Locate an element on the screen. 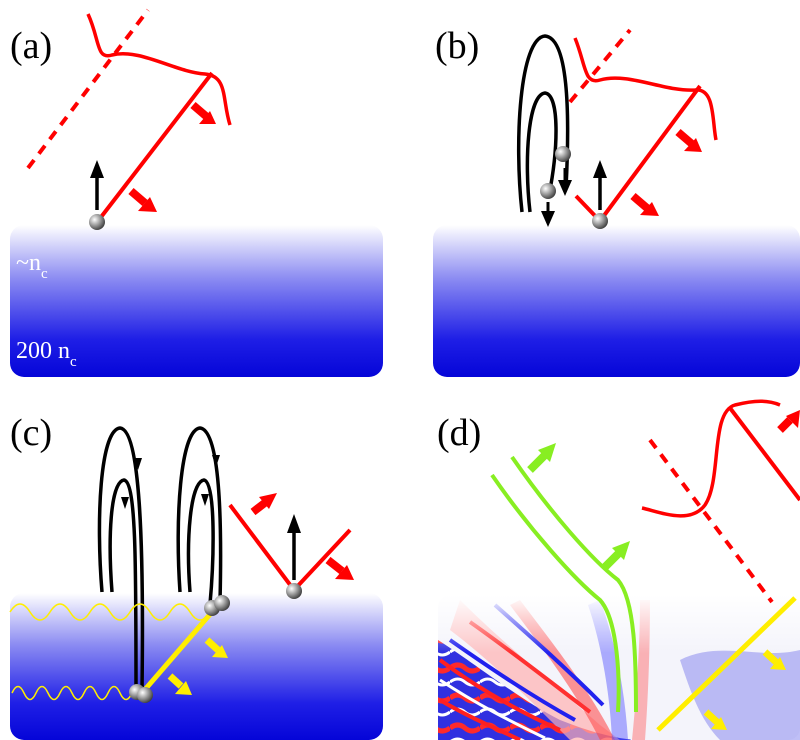  density-label-near: ~nc is located at coordinates (32, 266).